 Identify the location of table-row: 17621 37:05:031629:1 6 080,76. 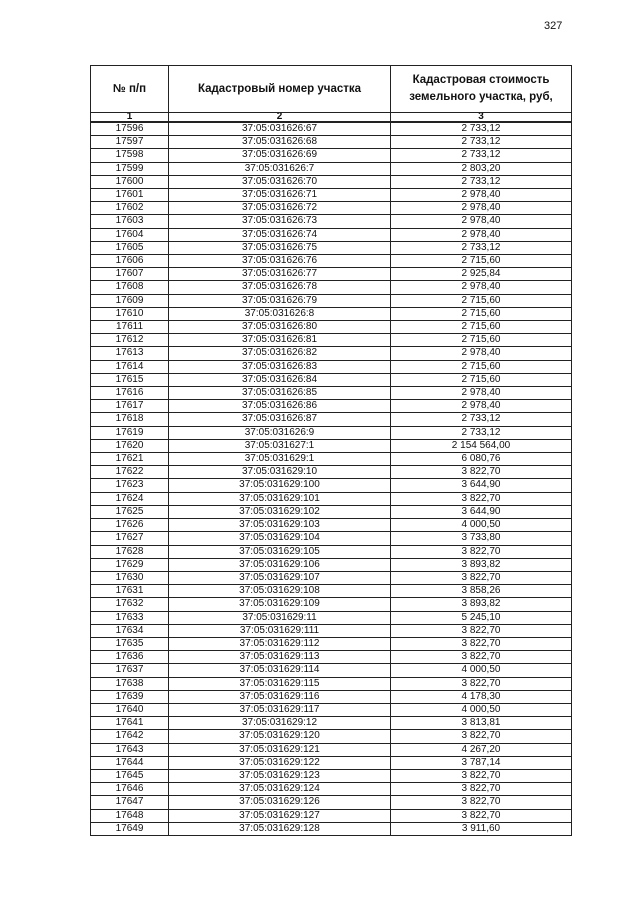
(331, 459).